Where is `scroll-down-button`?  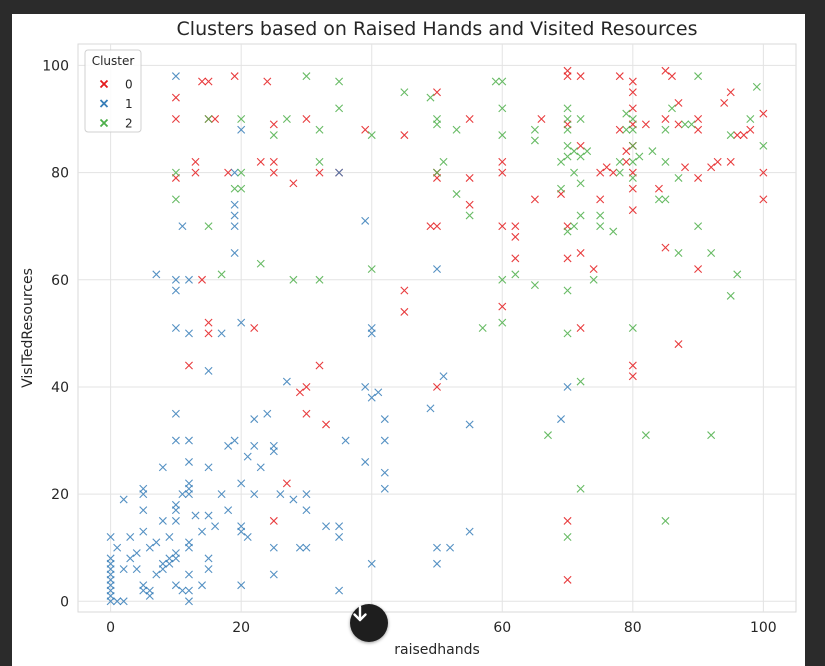
scroll-down-button is located at coordinates (369, 623).